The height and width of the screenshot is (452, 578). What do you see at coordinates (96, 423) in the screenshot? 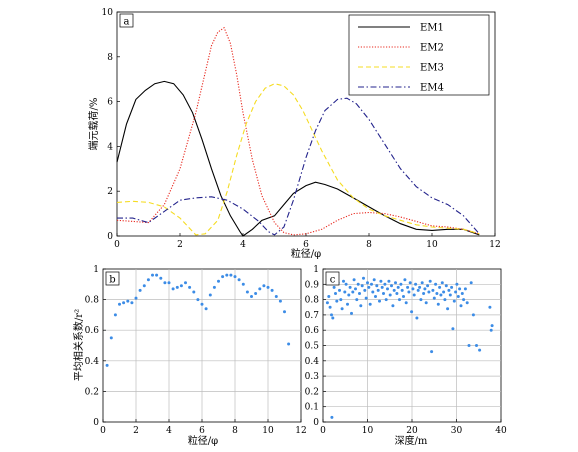
I see `panel-b-ytick-label: 0` at bounding box center [96, 423].